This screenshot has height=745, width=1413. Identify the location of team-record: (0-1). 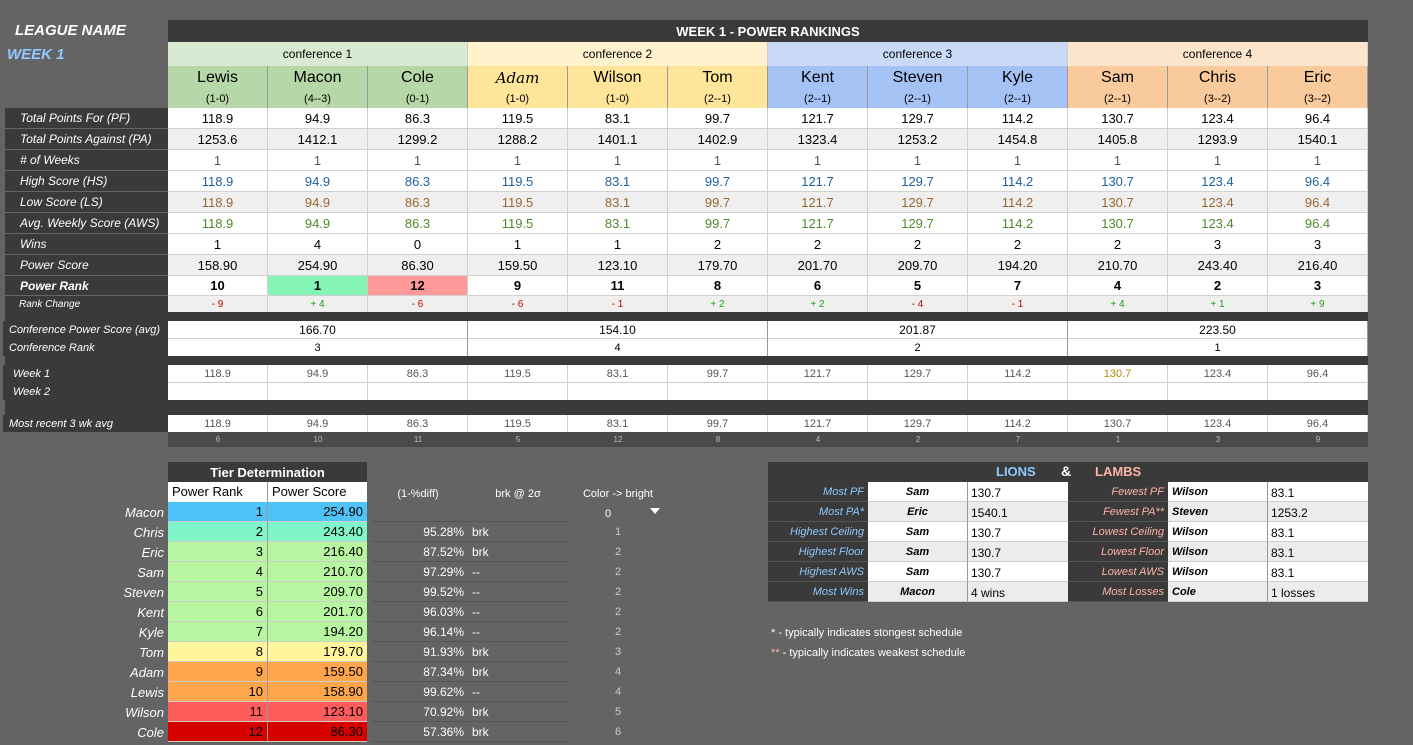
(418, 99).